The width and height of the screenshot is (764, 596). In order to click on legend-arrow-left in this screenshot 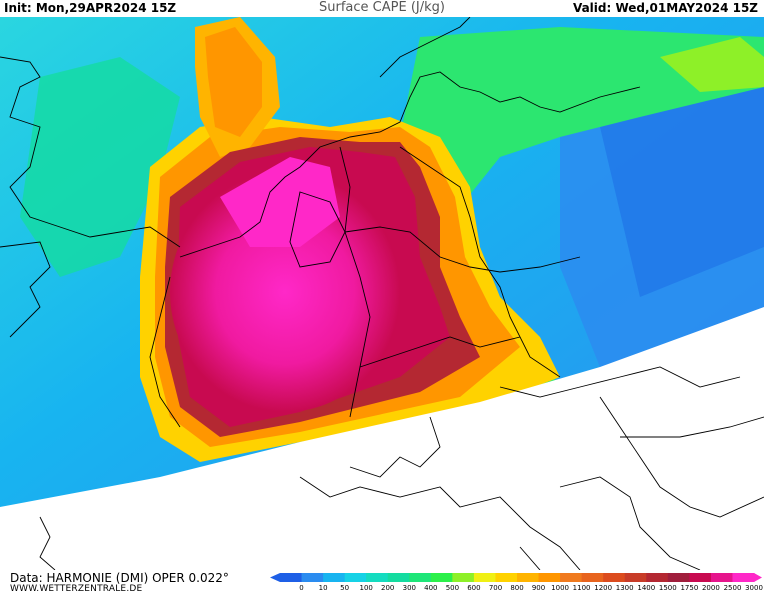, I will do `click(275, 577)`.